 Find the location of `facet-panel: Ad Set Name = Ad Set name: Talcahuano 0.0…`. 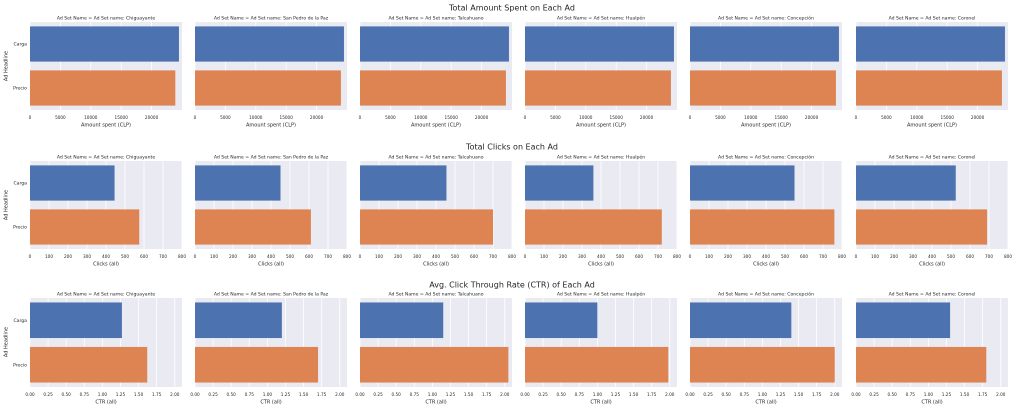

facet-panel: Ad Set Name = Ad Set name: Talcahuano 0.0… is located at coordinates (433, 349).